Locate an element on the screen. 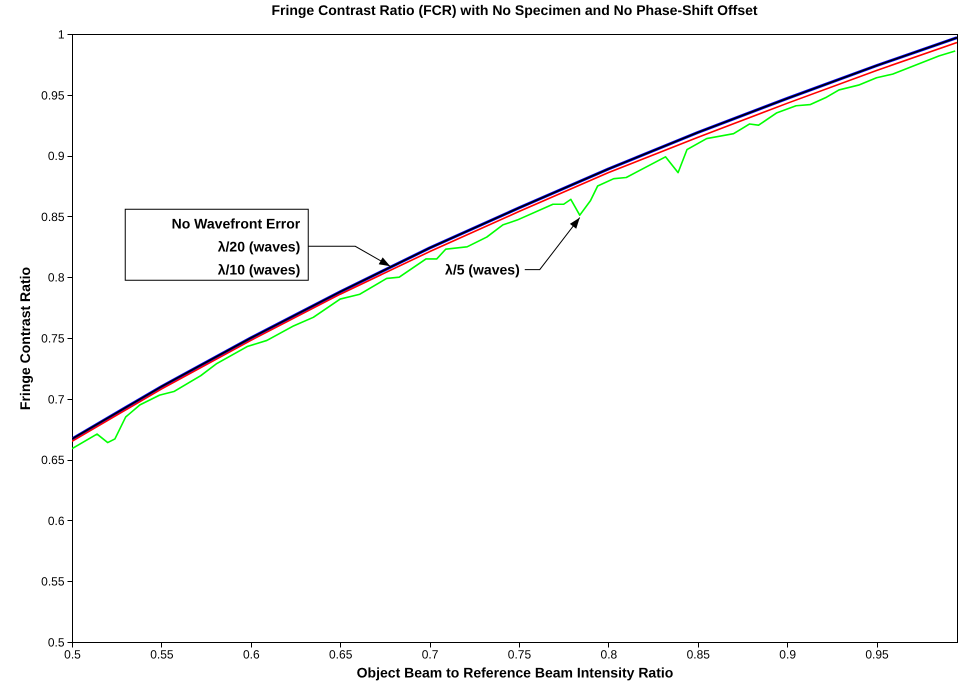  x-tick-label: 0.9 is located at coordinates (787, 655).